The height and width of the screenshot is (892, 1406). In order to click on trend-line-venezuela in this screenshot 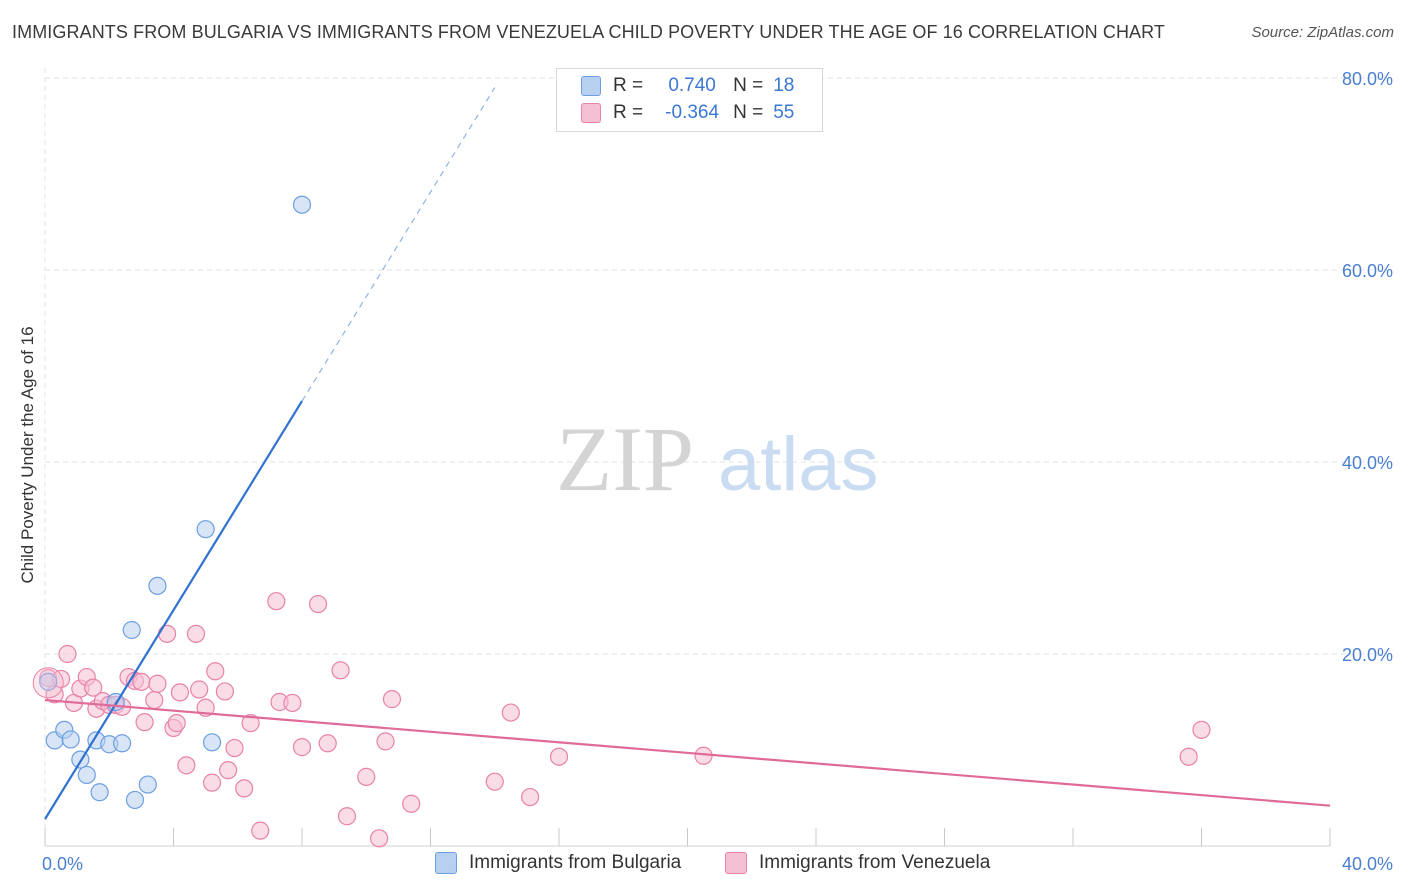, I will do `click(687, 752)`.